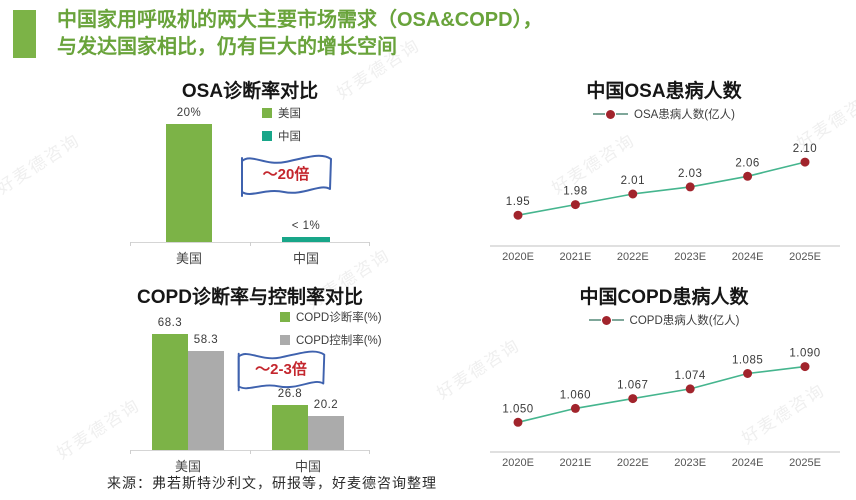 This screenshot has height=500, width=856. I want to click on watermark: 好麦德咨询, so click(42, 164).